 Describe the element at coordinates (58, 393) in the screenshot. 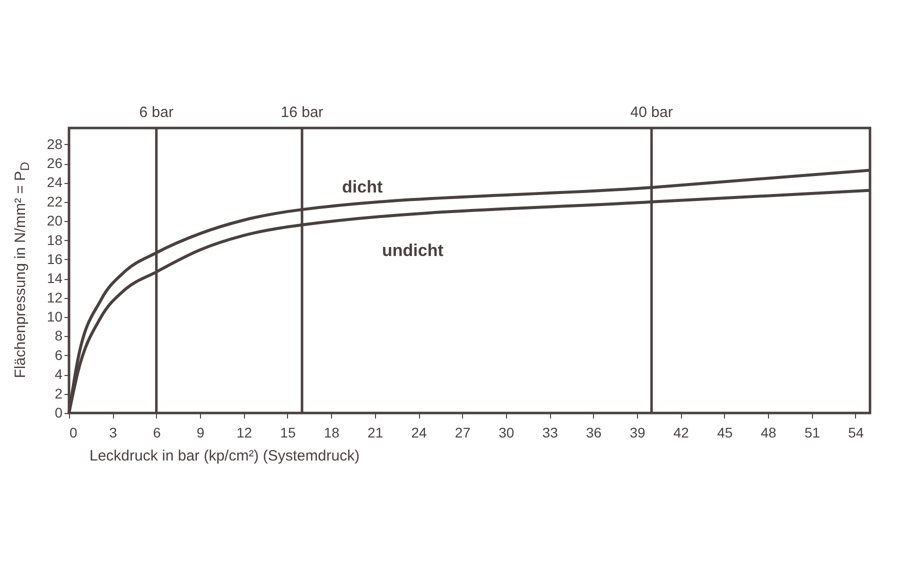

I see `y-tick-label: 2` at that location.